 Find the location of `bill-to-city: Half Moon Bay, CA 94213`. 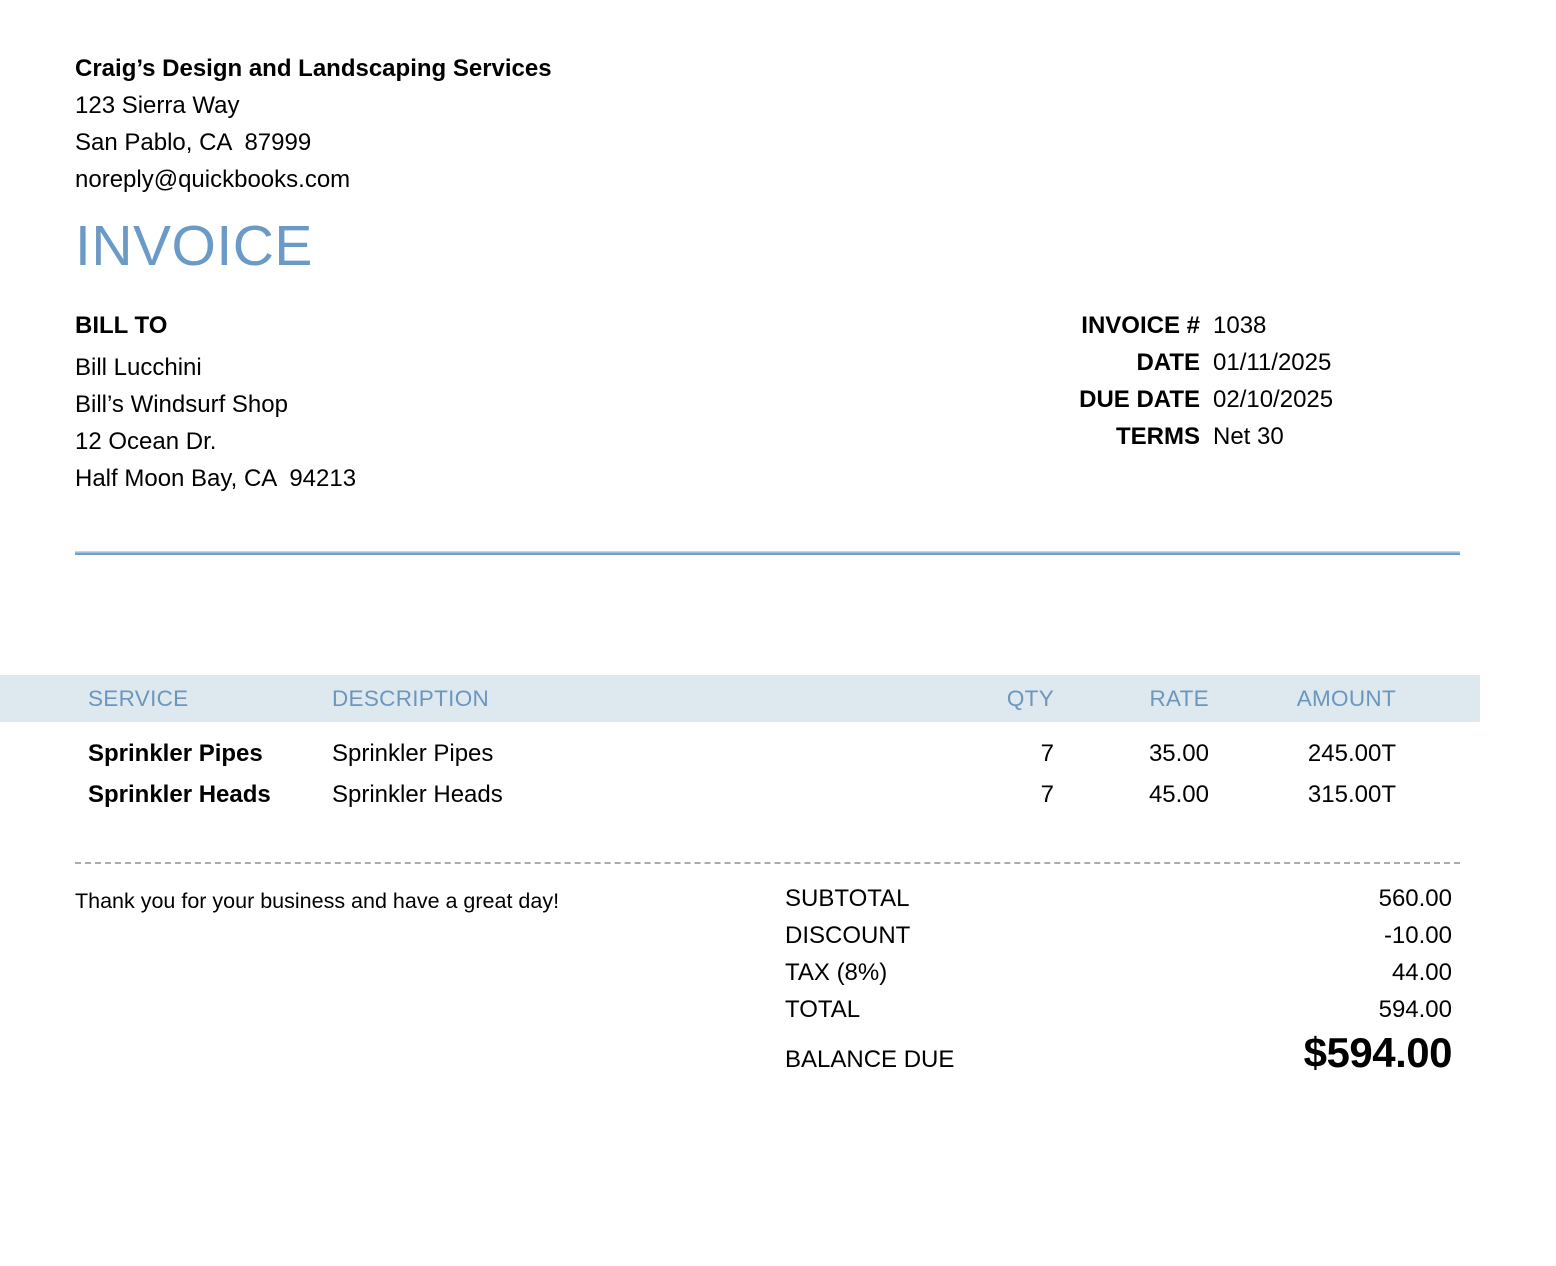

bill-to-city: Half Moon Bay, CA 94213 is located at coordinates (216, 478).